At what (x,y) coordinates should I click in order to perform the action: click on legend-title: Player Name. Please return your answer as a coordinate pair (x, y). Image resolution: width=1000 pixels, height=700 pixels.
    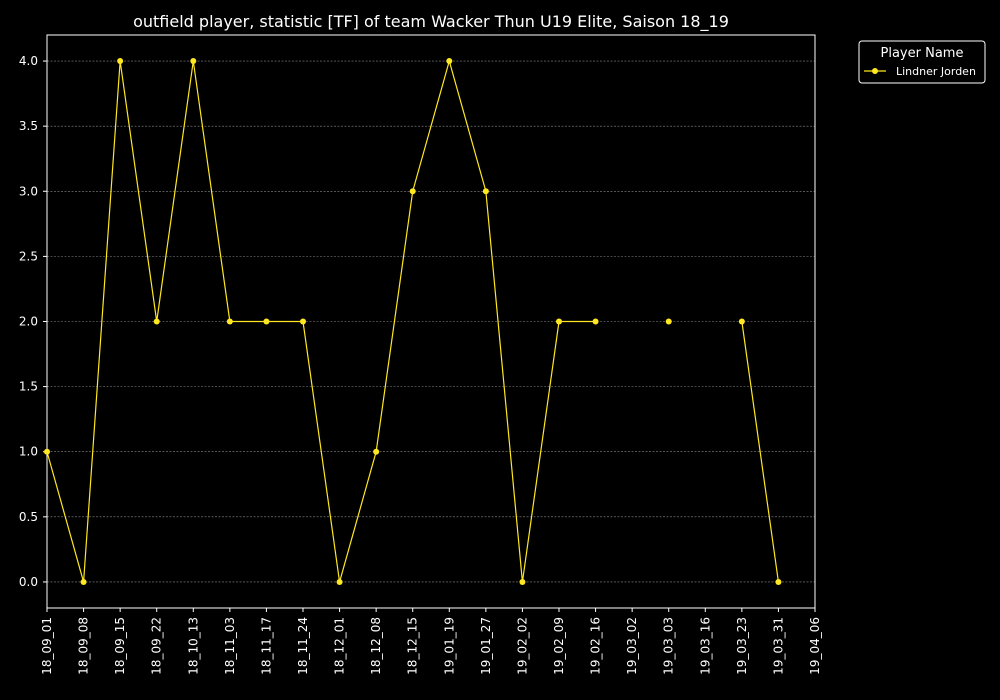
    Looking at the image, I should click on (922, 53).